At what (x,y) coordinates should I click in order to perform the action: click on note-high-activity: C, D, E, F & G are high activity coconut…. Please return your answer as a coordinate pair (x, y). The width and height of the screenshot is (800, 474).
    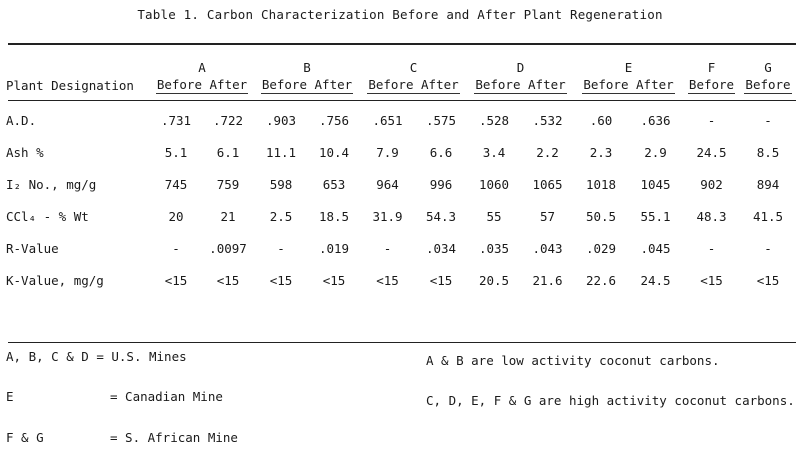
    Looking at the image, I should click on (610, 400).